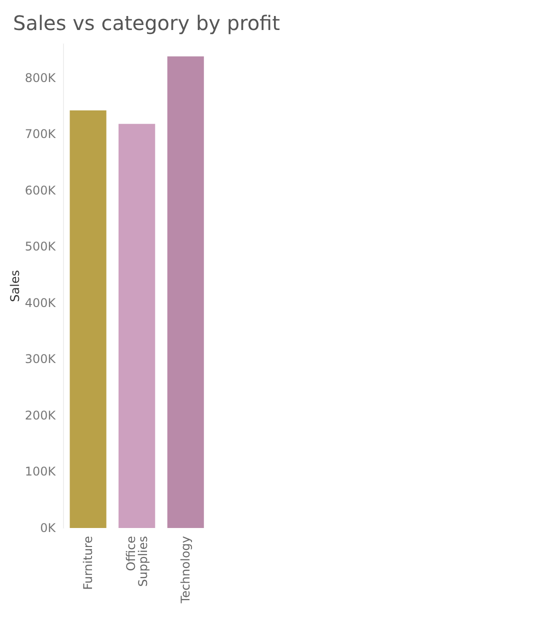 The image size is (540, 636). Describe the element at coordinates (40, 190) in the screenshot. I see `y-tick-label: 600K` at that location.